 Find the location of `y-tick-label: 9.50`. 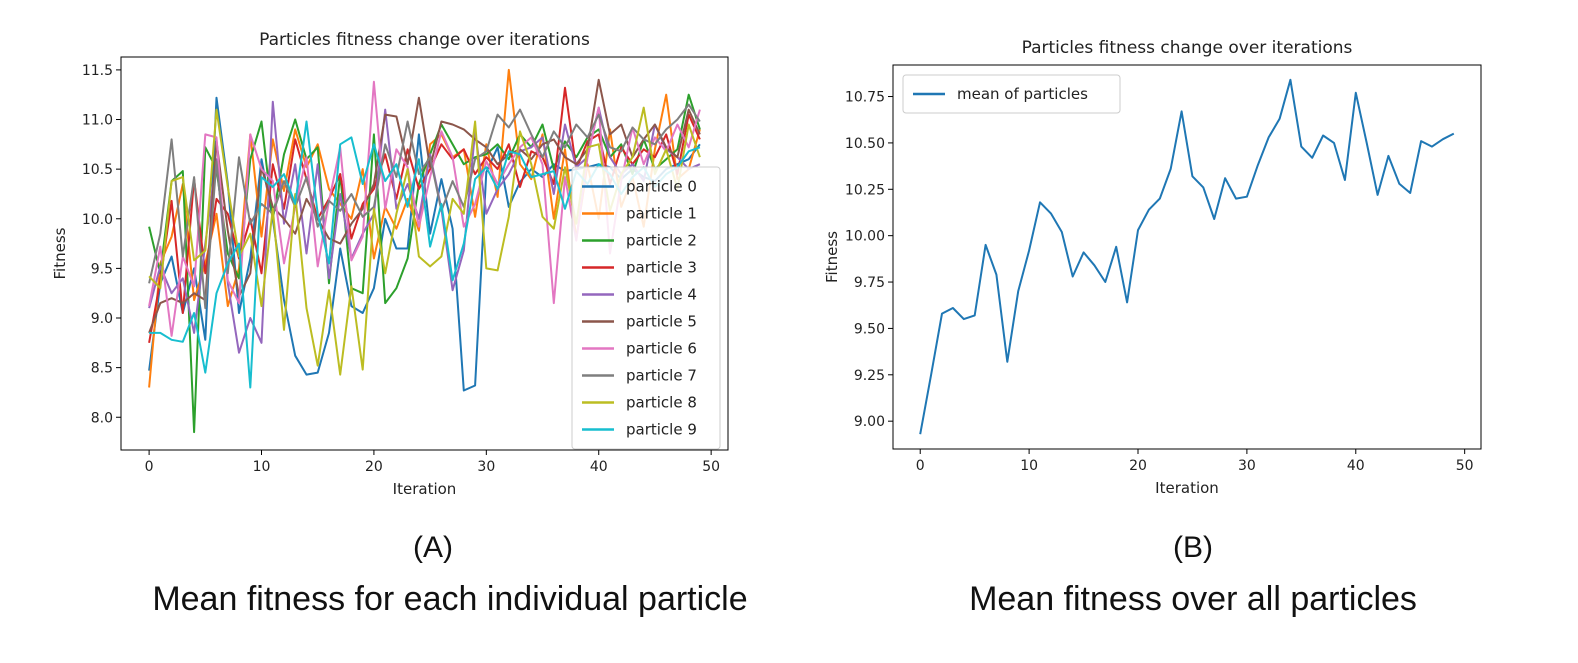

y-tick-label: 9.50 is located at coordinates (869, 329).